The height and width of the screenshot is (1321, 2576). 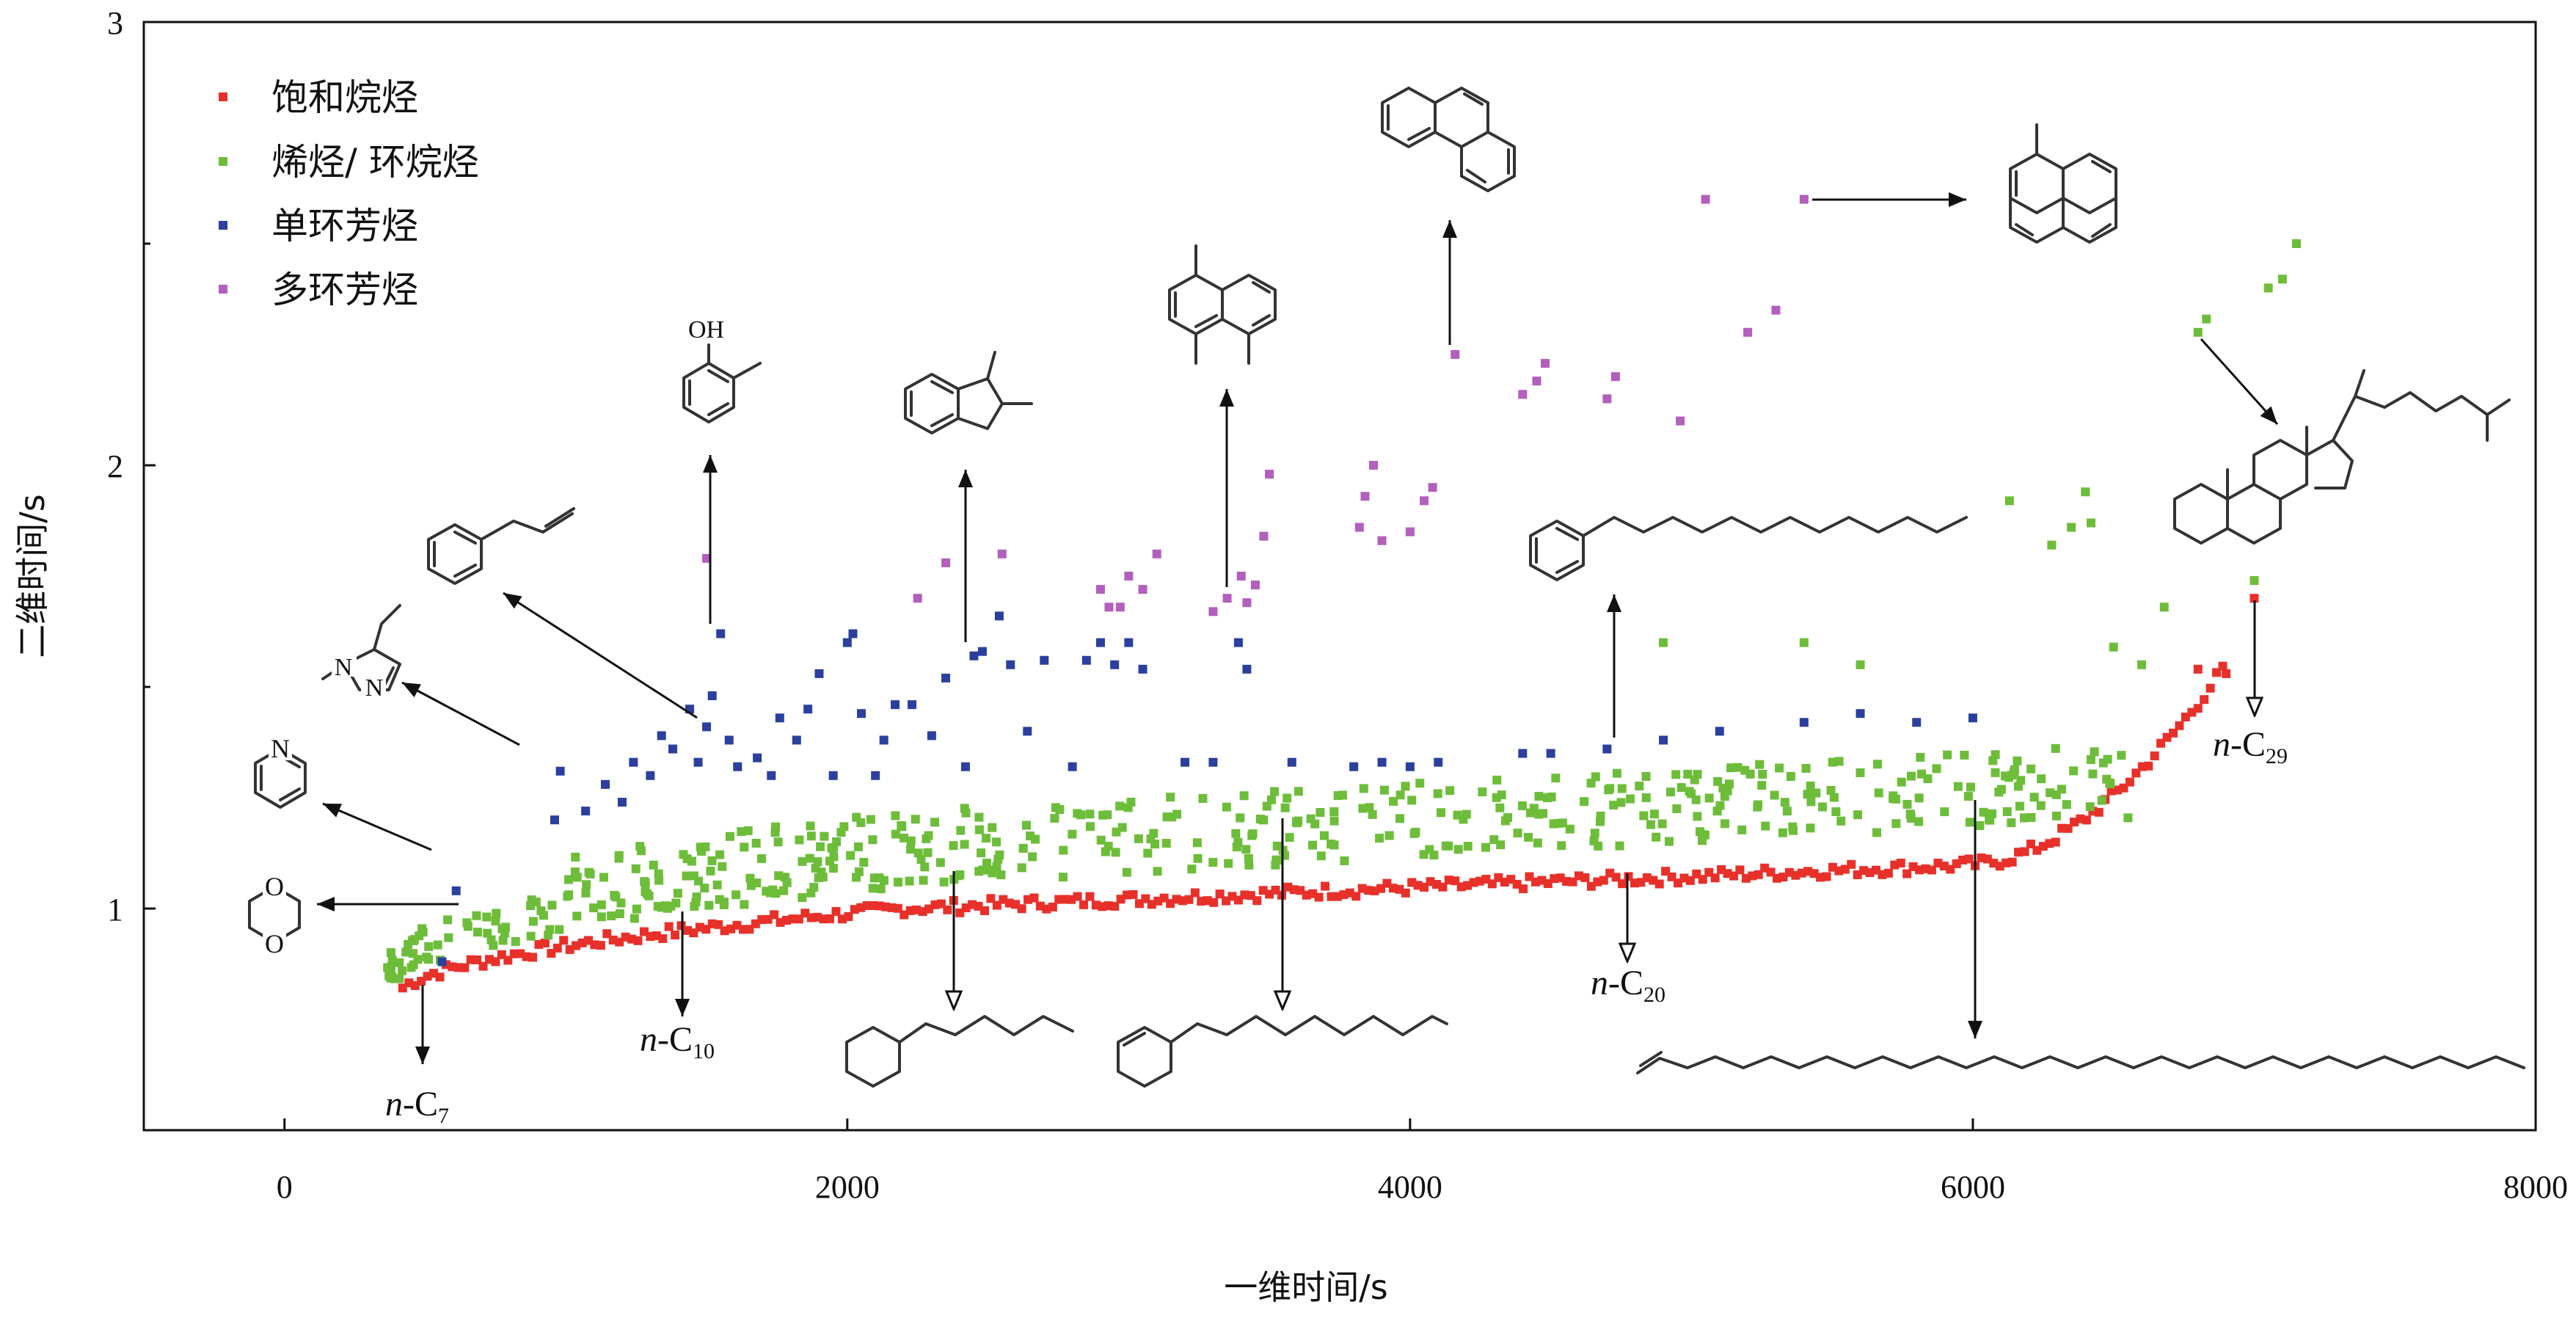 What do you see at coordinates (2250, 746) in the screenshot?
I see `label-nc29: n-C29` at bounding box center [2250, 746].